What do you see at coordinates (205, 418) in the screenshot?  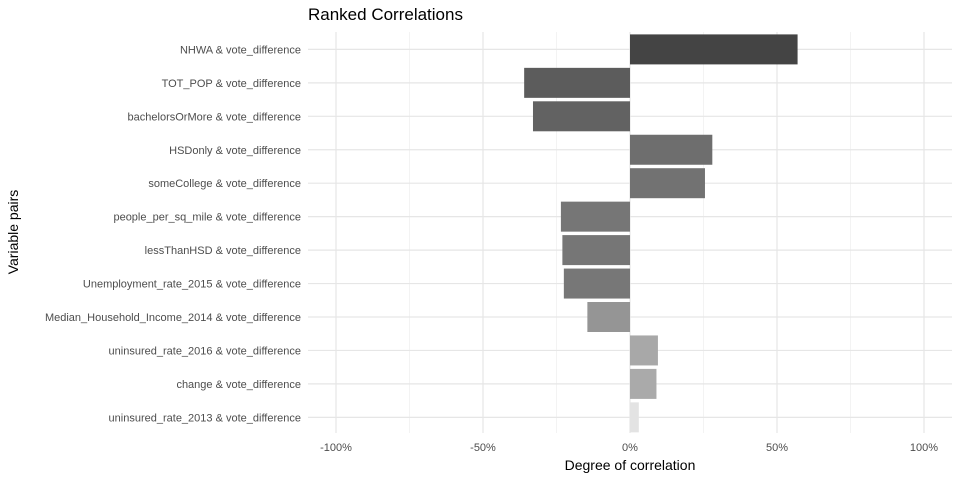 I see `y-tick-label: uninsured_rate_2013 & vote_difference` at bounding box center [205, 418].